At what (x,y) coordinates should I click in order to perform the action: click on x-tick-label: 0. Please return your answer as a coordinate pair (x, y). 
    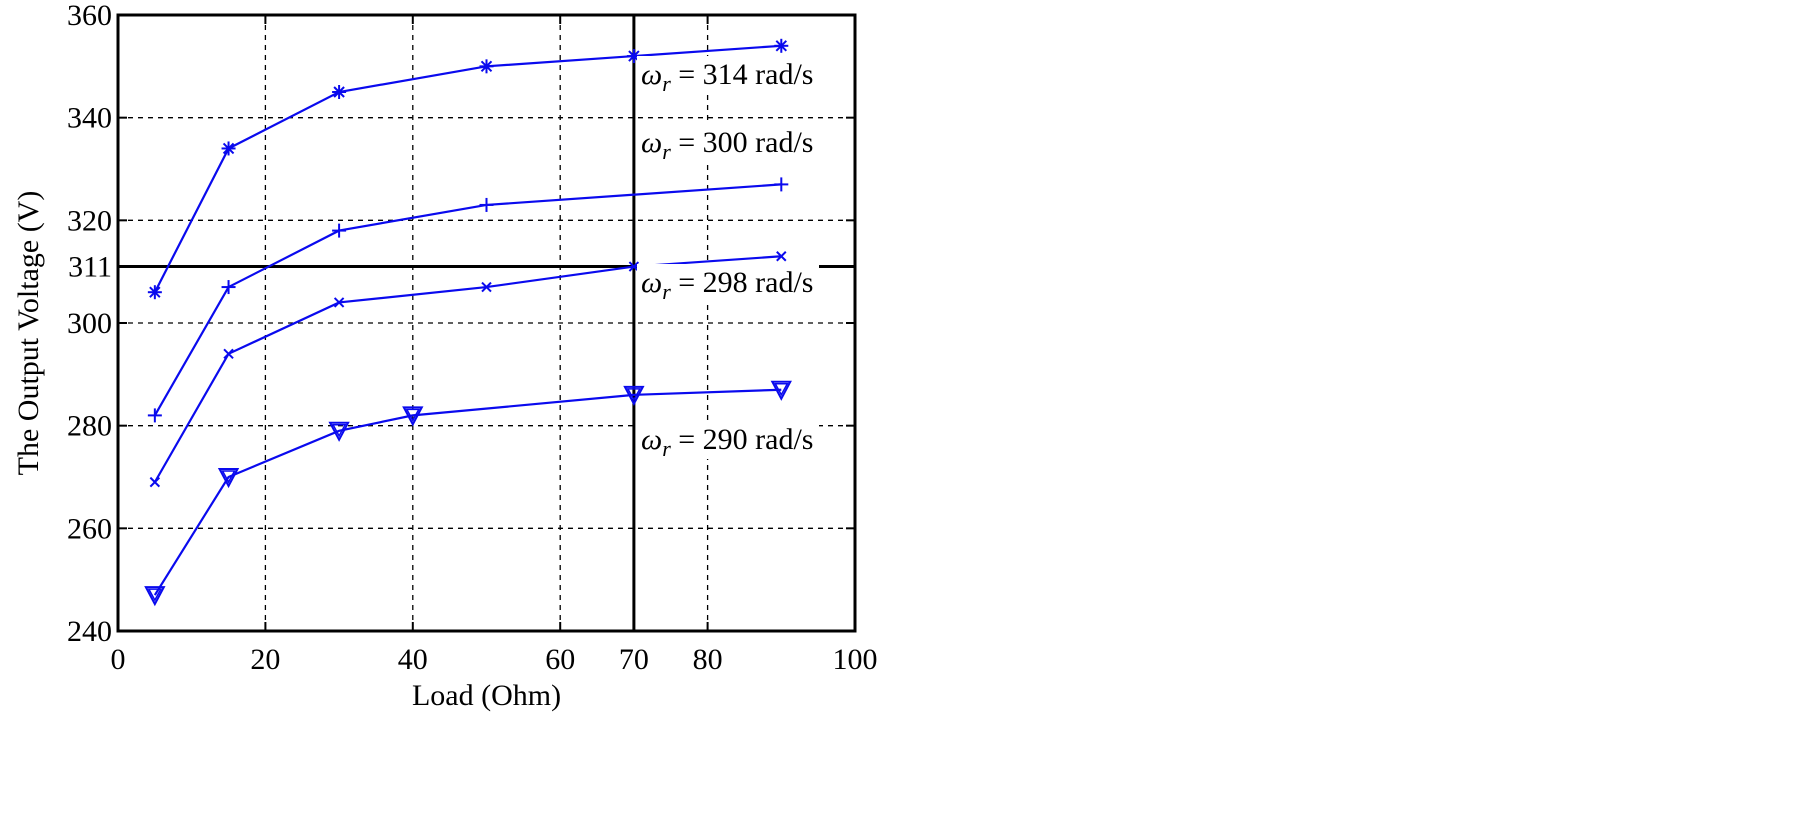
    Looking at the image, I should click on (118, 659).